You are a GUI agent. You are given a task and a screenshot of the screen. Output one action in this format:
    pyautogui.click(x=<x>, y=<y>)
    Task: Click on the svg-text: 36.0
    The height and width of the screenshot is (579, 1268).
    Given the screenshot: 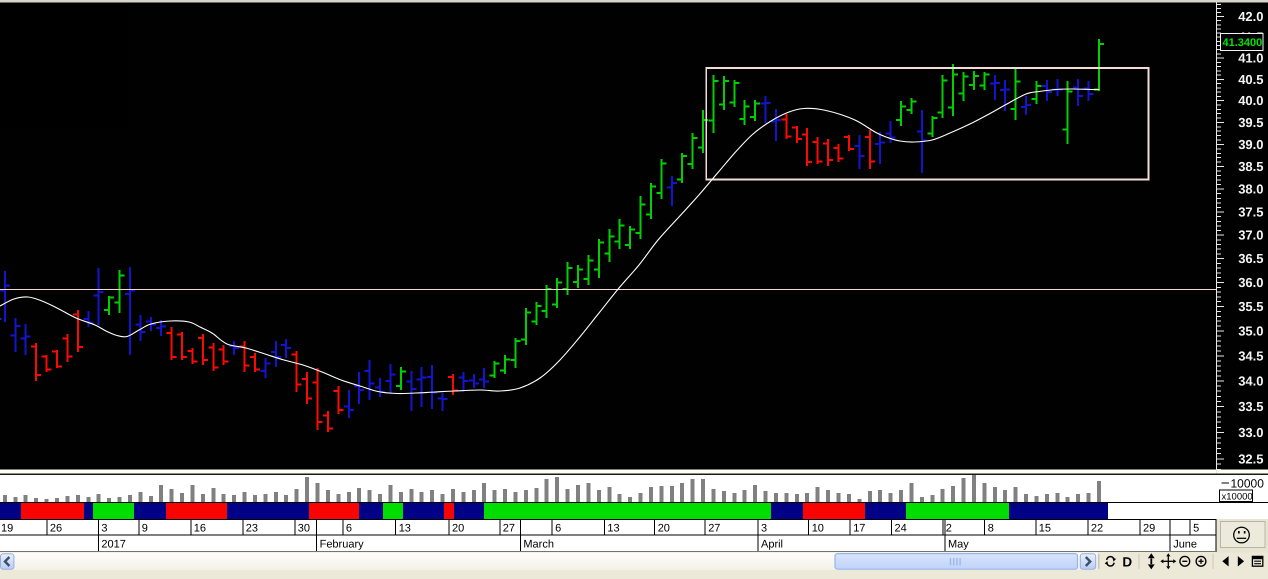 What is the action you would take?
    pyautogui.click(x=1250, y=282)
    